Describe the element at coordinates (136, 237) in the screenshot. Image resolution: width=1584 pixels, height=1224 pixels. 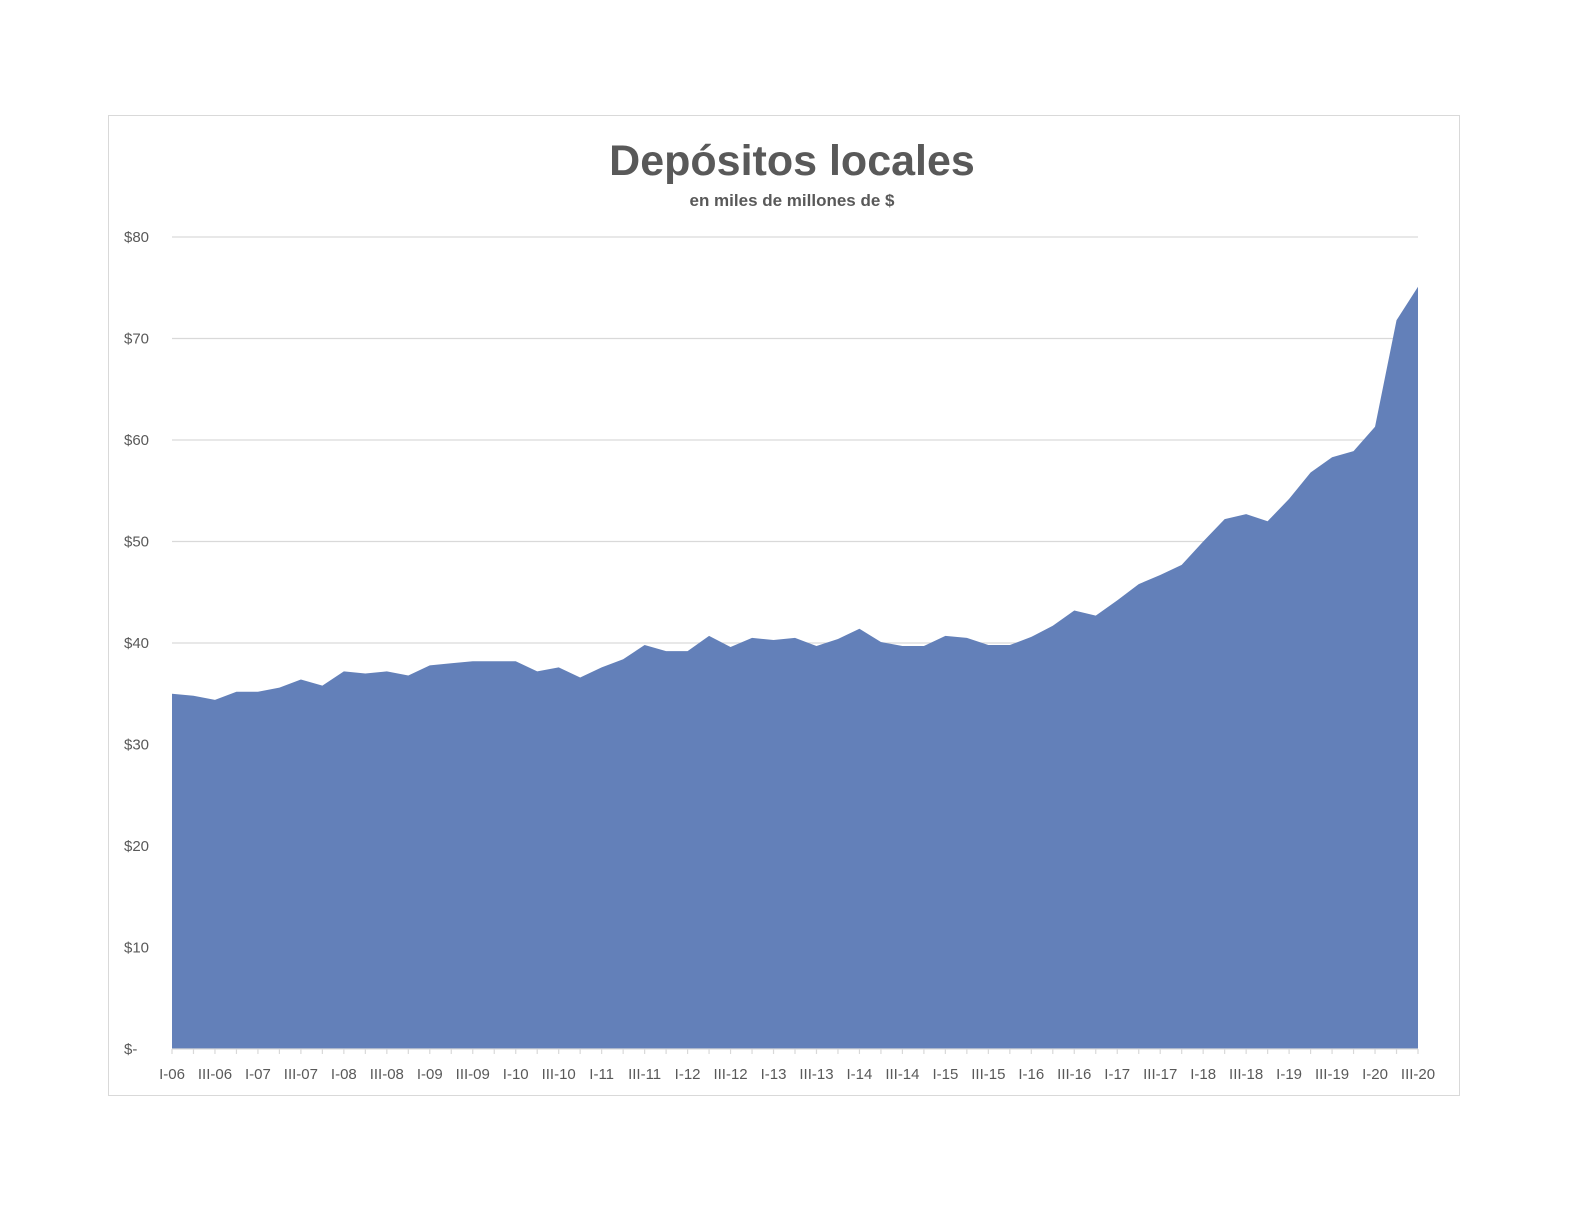
I see `y-tick-label: $80` at that location.